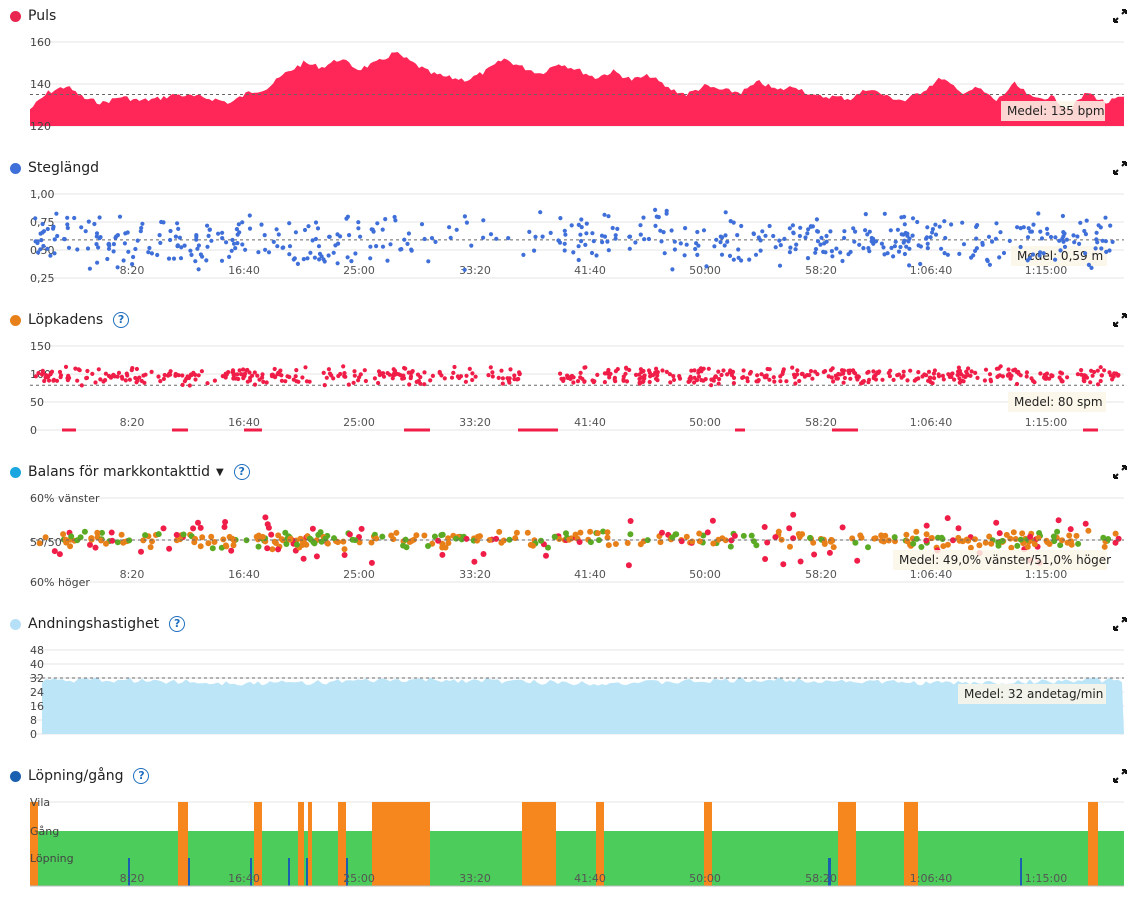  Describe the element at coordinates (33, 430) in the screenshot. I see `y-tick-label: 0` at that location.